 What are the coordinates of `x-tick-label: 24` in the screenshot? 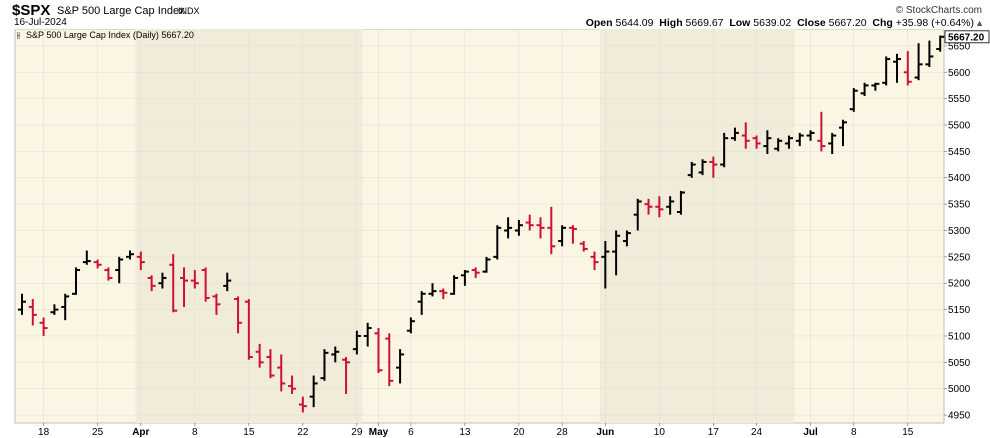 It's located at (757, 432).